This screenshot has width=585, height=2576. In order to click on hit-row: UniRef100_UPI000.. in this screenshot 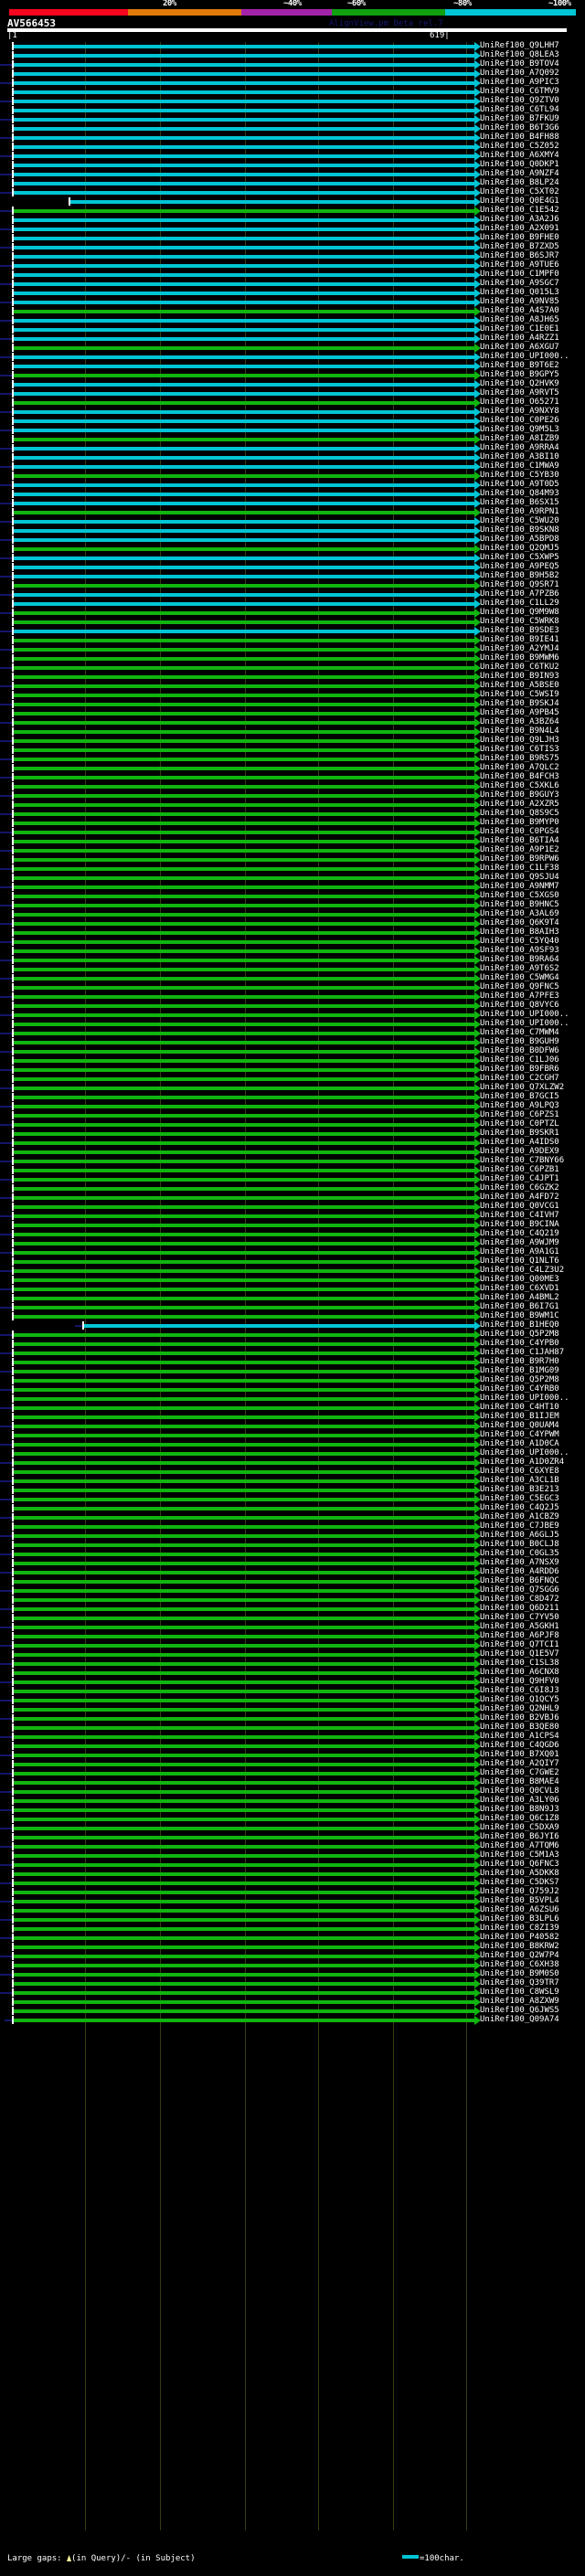, I will do `click(293, 357)`.